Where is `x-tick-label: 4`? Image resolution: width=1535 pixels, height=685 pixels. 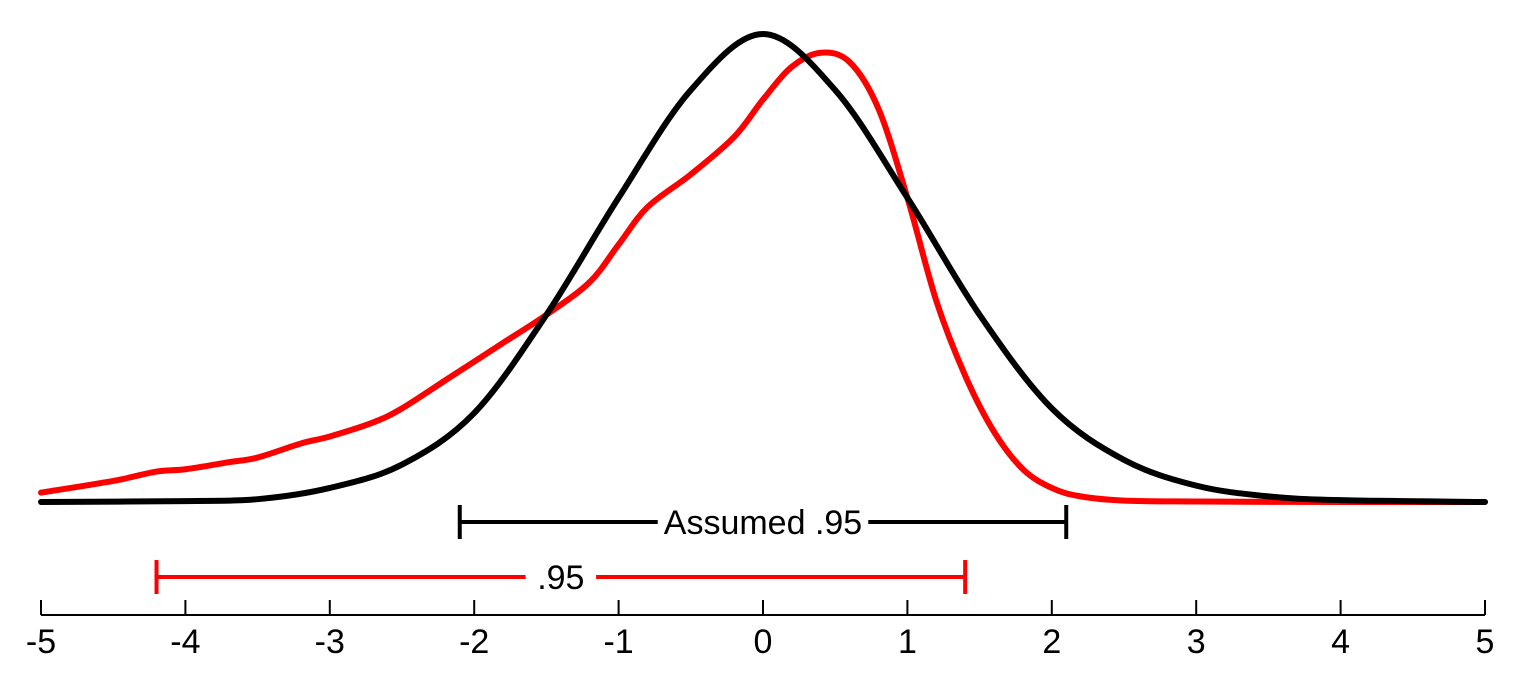
x-tick-label: 4 is located at coordinates (1340, 642).